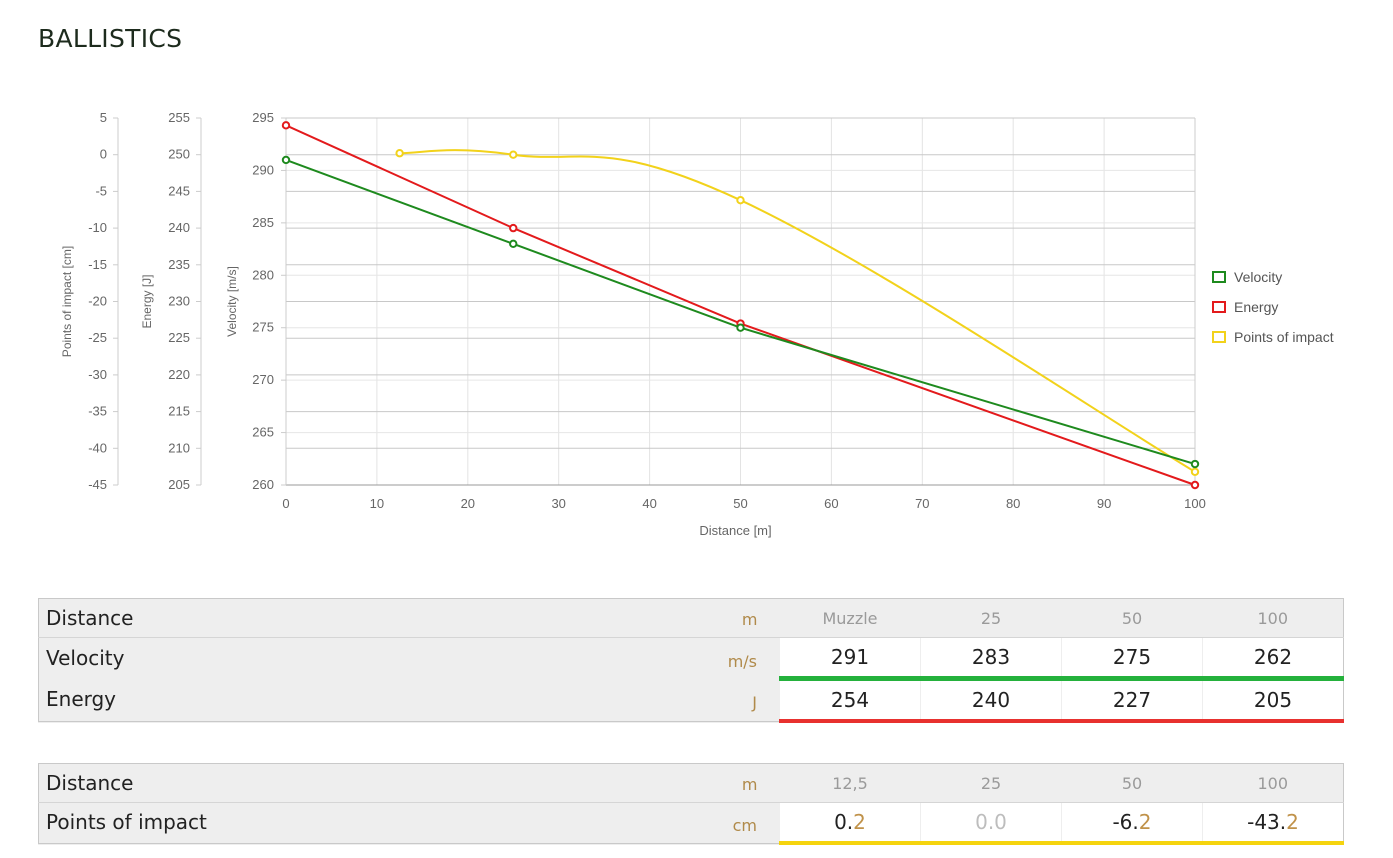 This screenshot has width=1393, height=858. I want to click on energy-tick-label: 240, so click(179, 227).